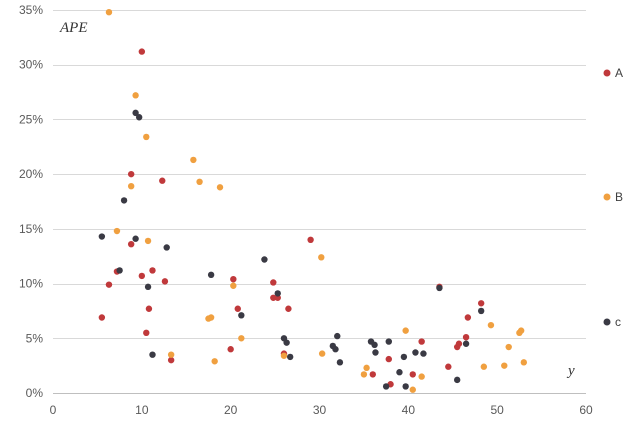  What do you see at coordinates (35, 338) in the screenshot?
I see `y-tick-label: 5%` at bounding box center [35, 338].